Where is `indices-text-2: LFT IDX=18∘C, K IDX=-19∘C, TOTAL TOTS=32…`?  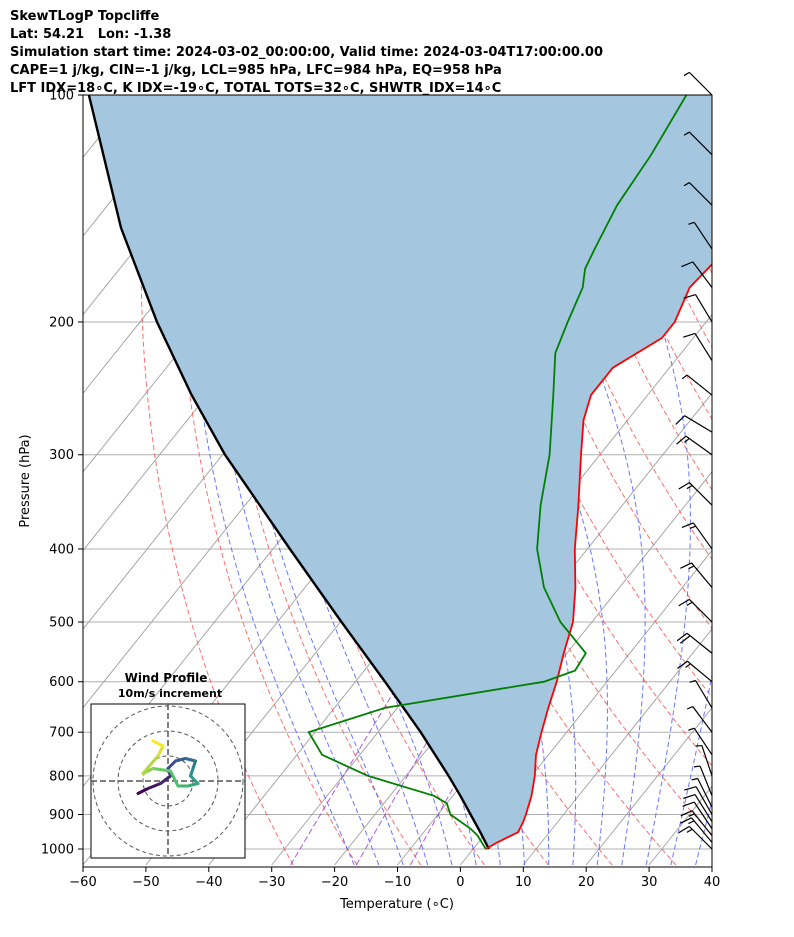 indices-text-2: LFT IDX=18∘C, K IDX=-19∘C, TOTAL TOTS=32… is located at coordinates (256, 88).